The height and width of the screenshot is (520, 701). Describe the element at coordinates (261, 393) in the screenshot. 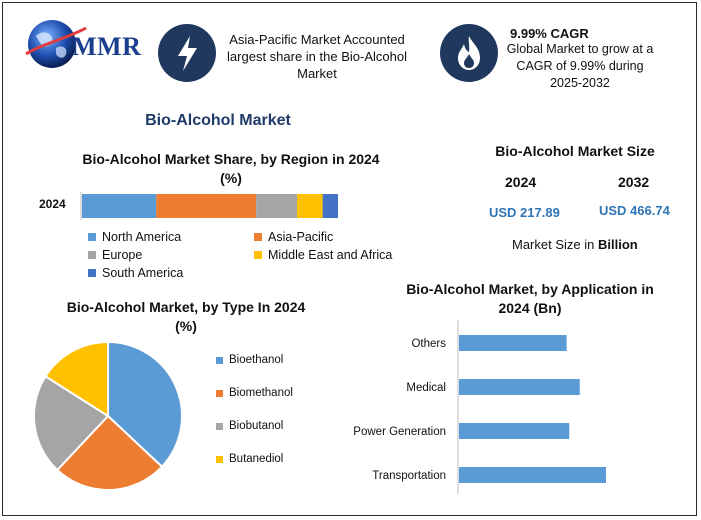

I see `legend-label: Biomethanol` at that location.